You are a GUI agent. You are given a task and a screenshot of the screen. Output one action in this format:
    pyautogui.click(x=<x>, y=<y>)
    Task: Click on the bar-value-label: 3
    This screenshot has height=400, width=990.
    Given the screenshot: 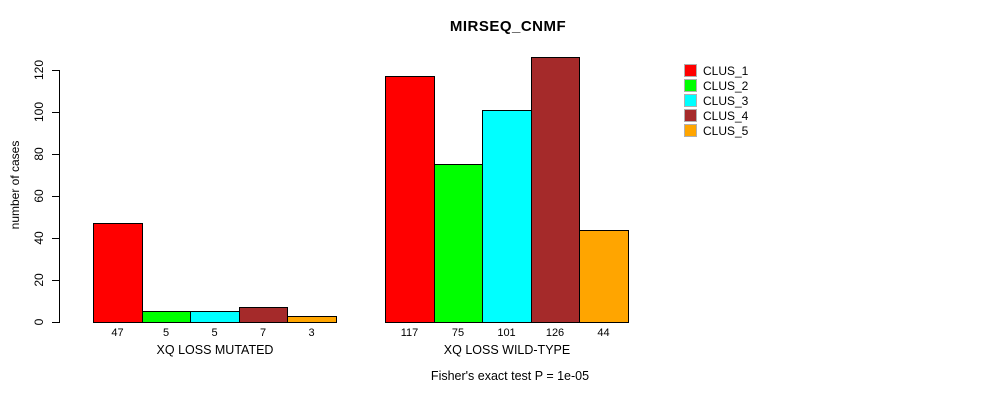 What is the action you would take?
    pyautogui.click(x=311, y=333)
    